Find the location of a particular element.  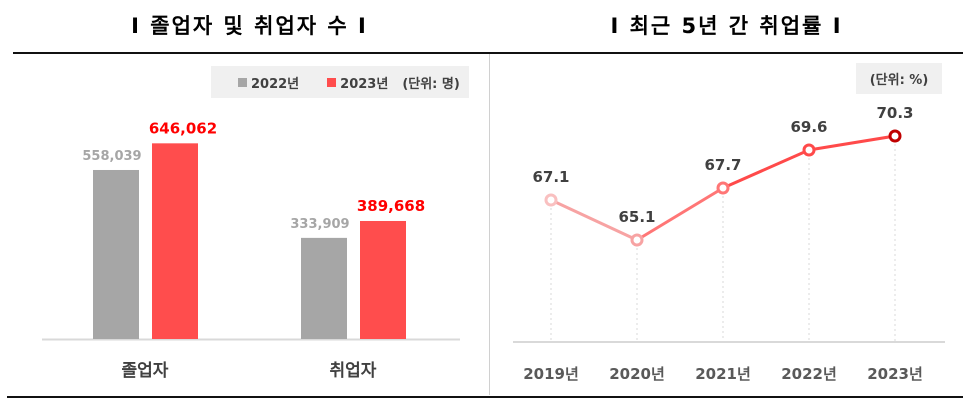

bar-legend: 2022년 2023년 (단위: 명) is located at coordinates (340, 82).